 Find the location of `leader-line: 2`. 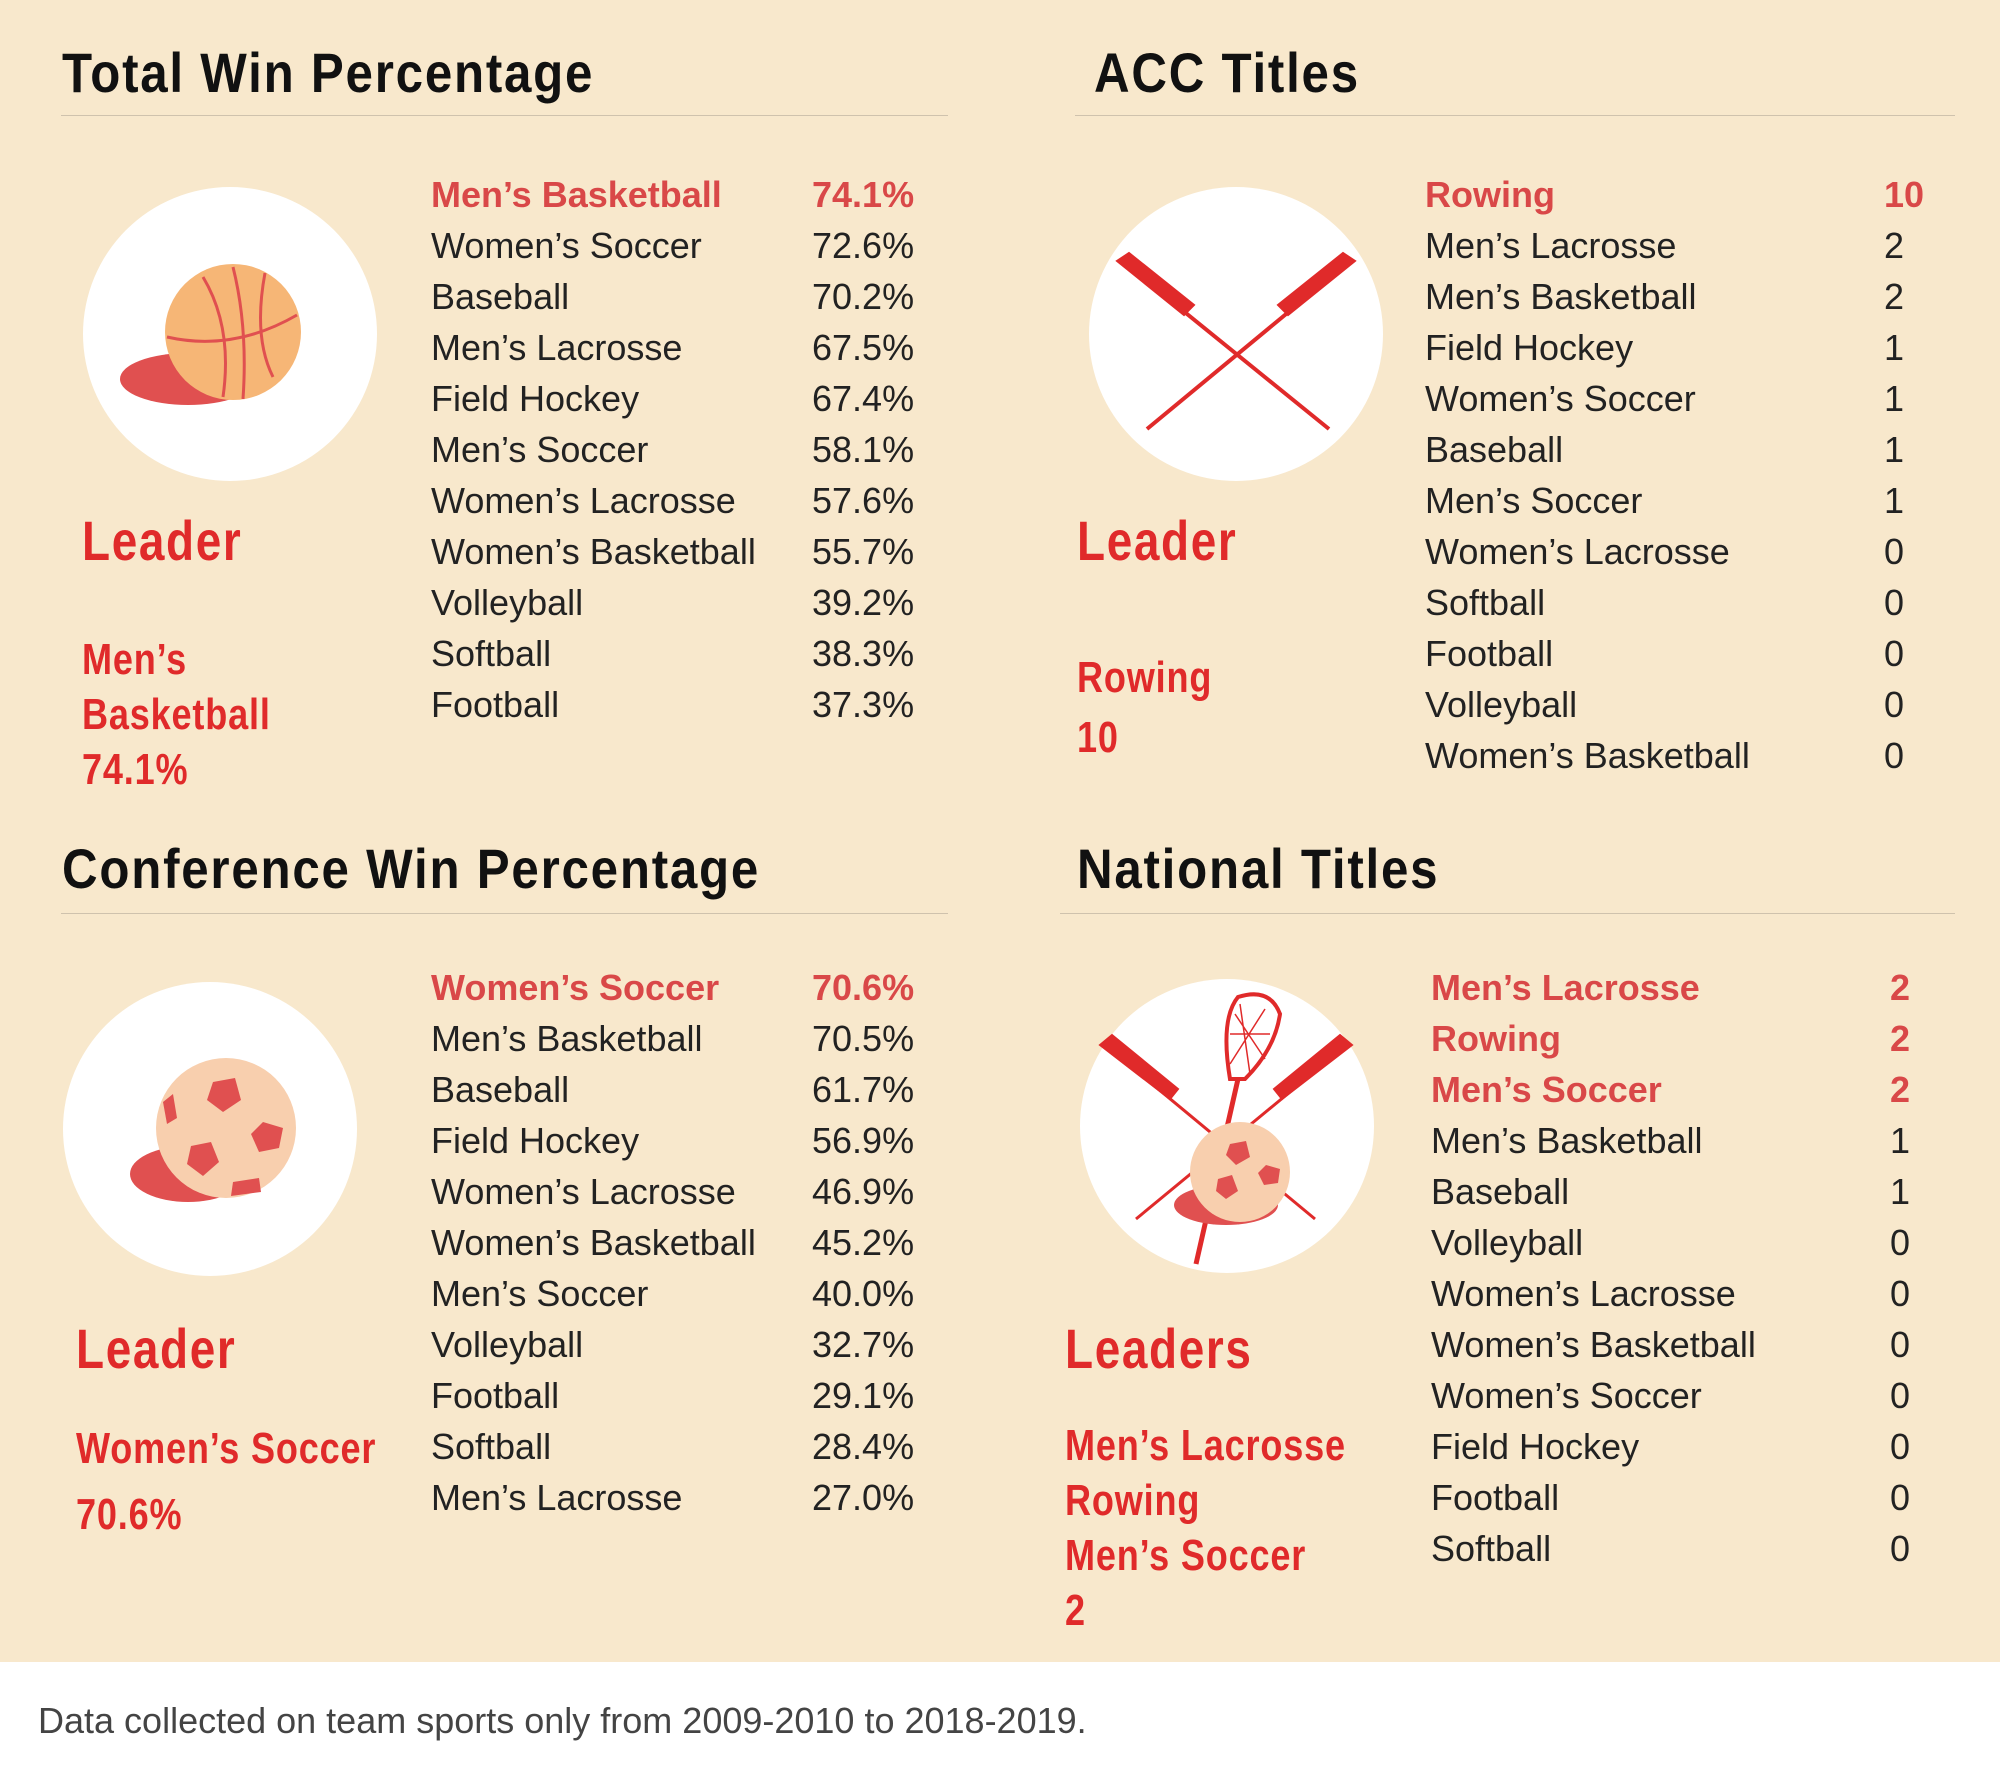

leader-line: 2 is located at coordinates (1075, 1610).